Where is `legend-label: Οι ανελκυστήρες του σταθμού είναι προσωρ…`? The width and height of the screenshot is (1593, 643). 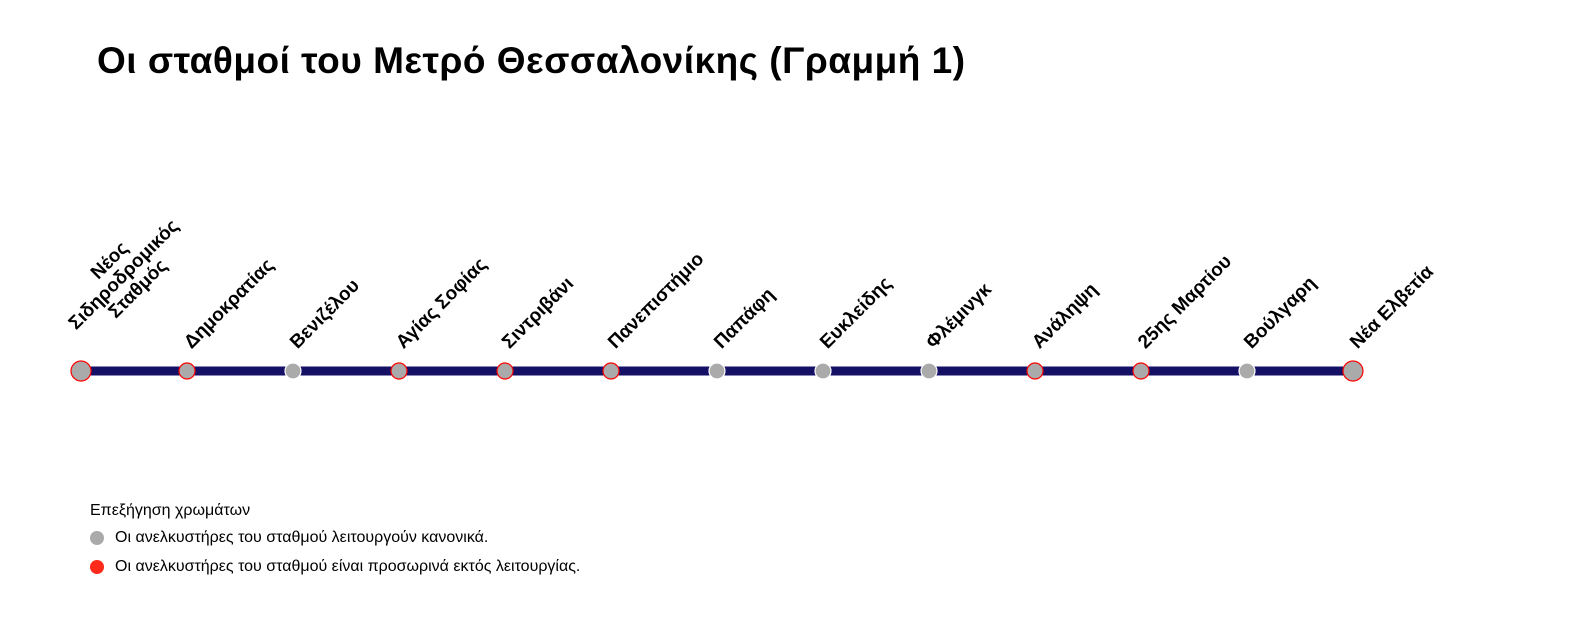
legend-label: Οι ανελκυστήρες του σταθμού είναι προσωρ… is located at coordinates (348, 566).